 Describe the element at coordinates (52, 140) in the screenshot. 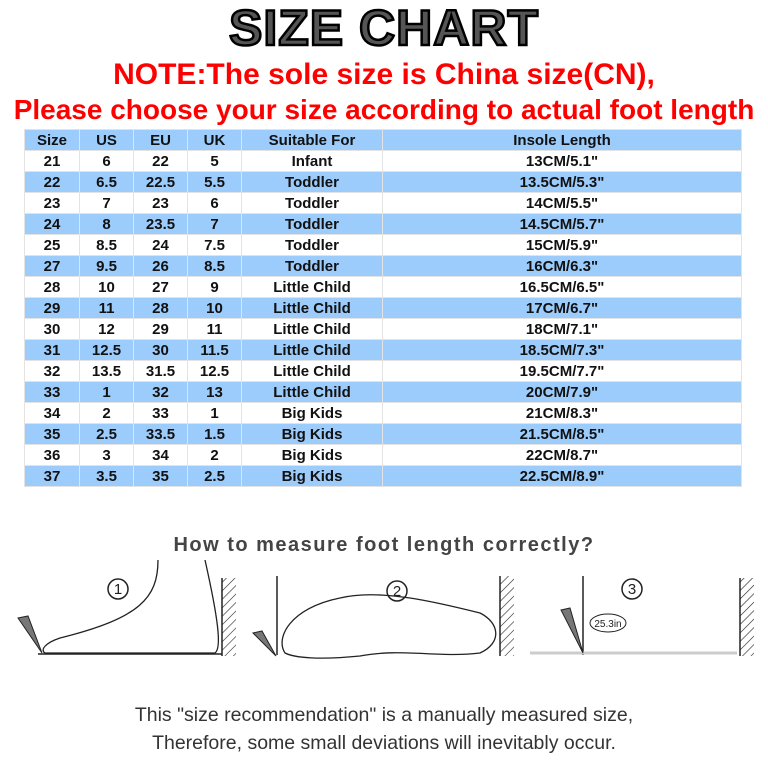

I see `column-header-size: Size` at that location.